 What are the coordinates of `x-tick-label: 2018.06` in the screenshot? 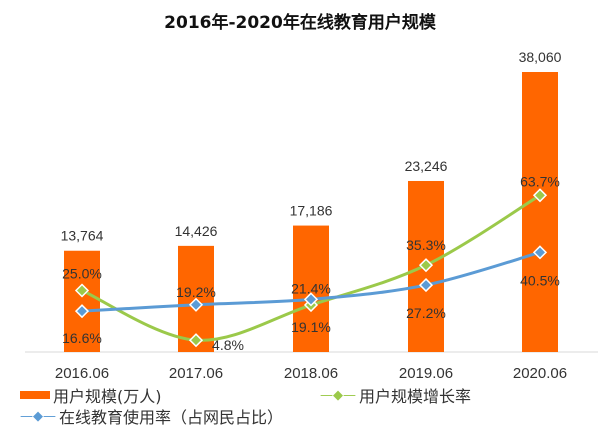 It's located at (311, 373).